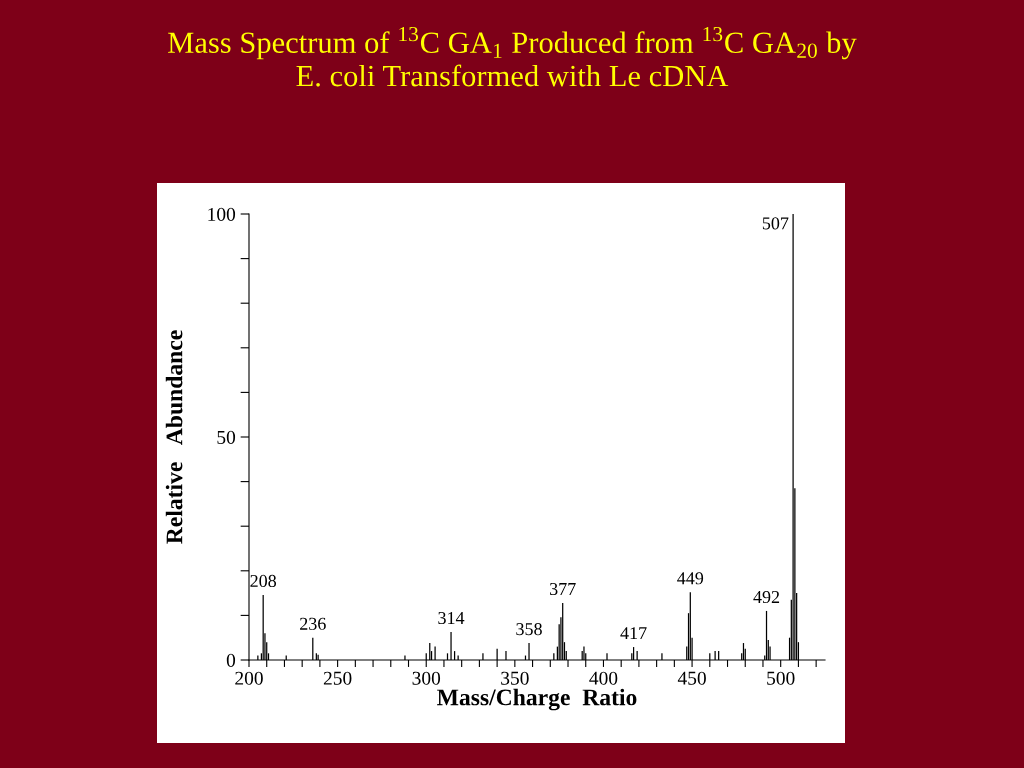 The height and width of the screenshot is (768, 1024). What do you see at coordinates (775, 223) in the screenshot?
I see `annotation: 507` at bounding box center [775, 223].